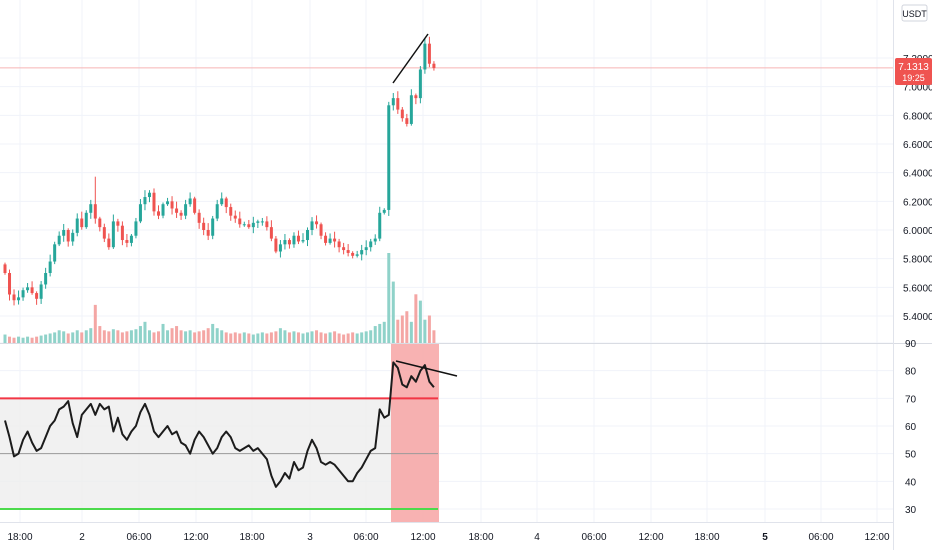  What do you see at coordinates (911, 510) in the screenshot?
I see `rsi-tick-label: 30` at bounding box center [911, 510].